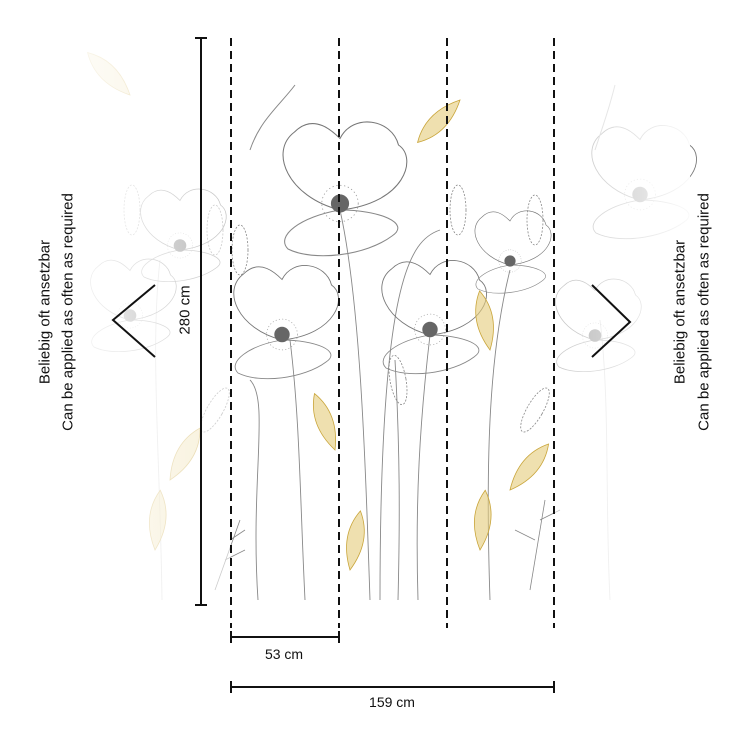  I want to click on chevron-left-icon, so click(133, 321).